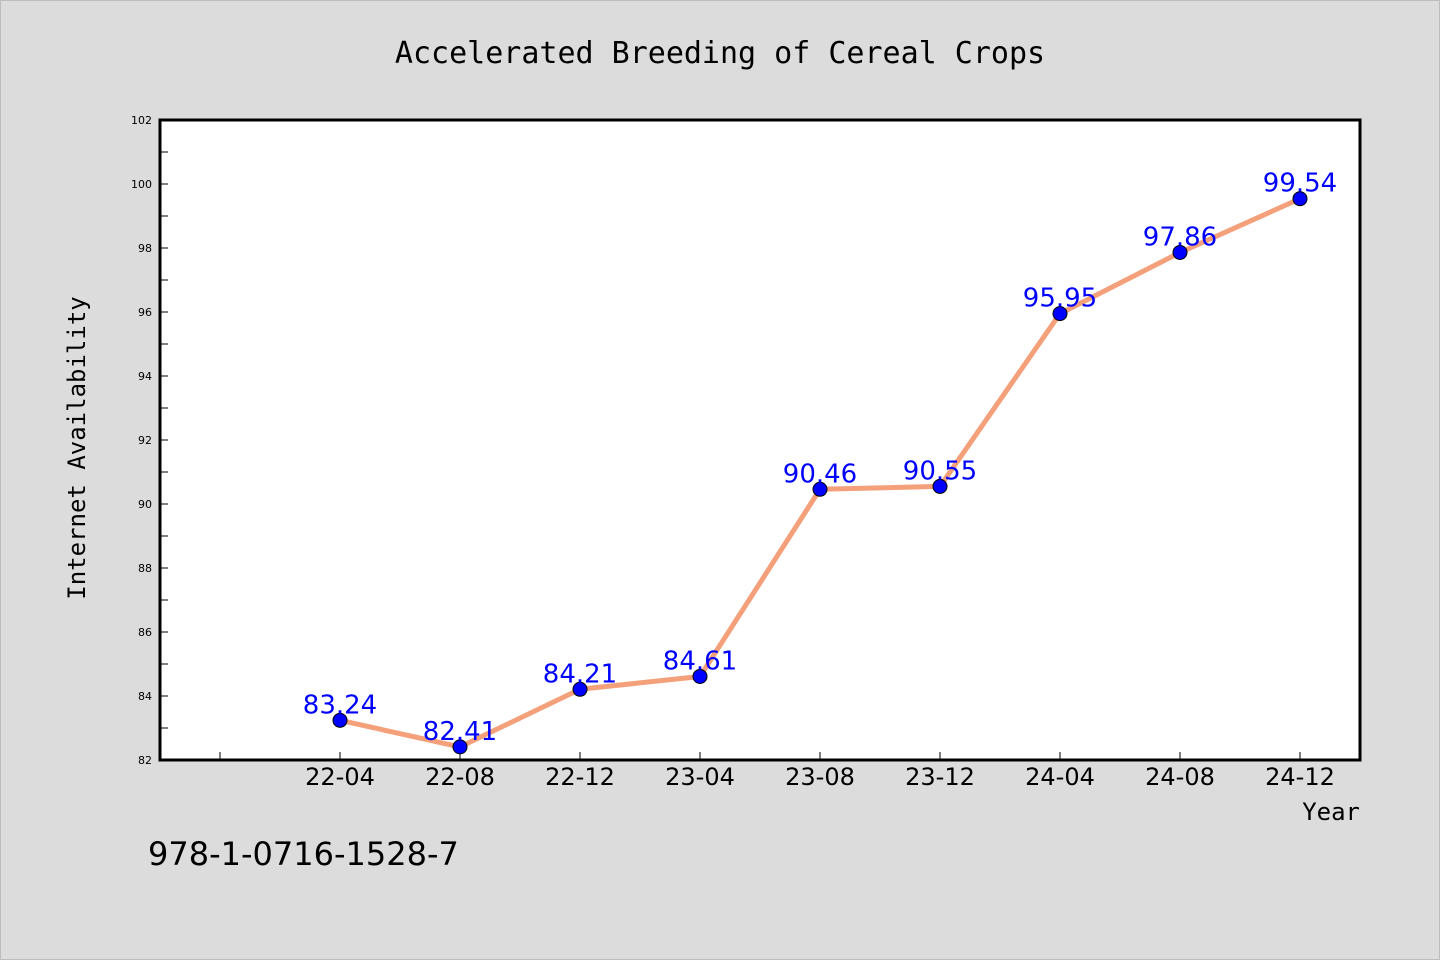  What do you see at coordinates (303, 854) in the screenshot?
I see `footer-code: 978-1-0716-1528-7` at bounding box center [303, 854].